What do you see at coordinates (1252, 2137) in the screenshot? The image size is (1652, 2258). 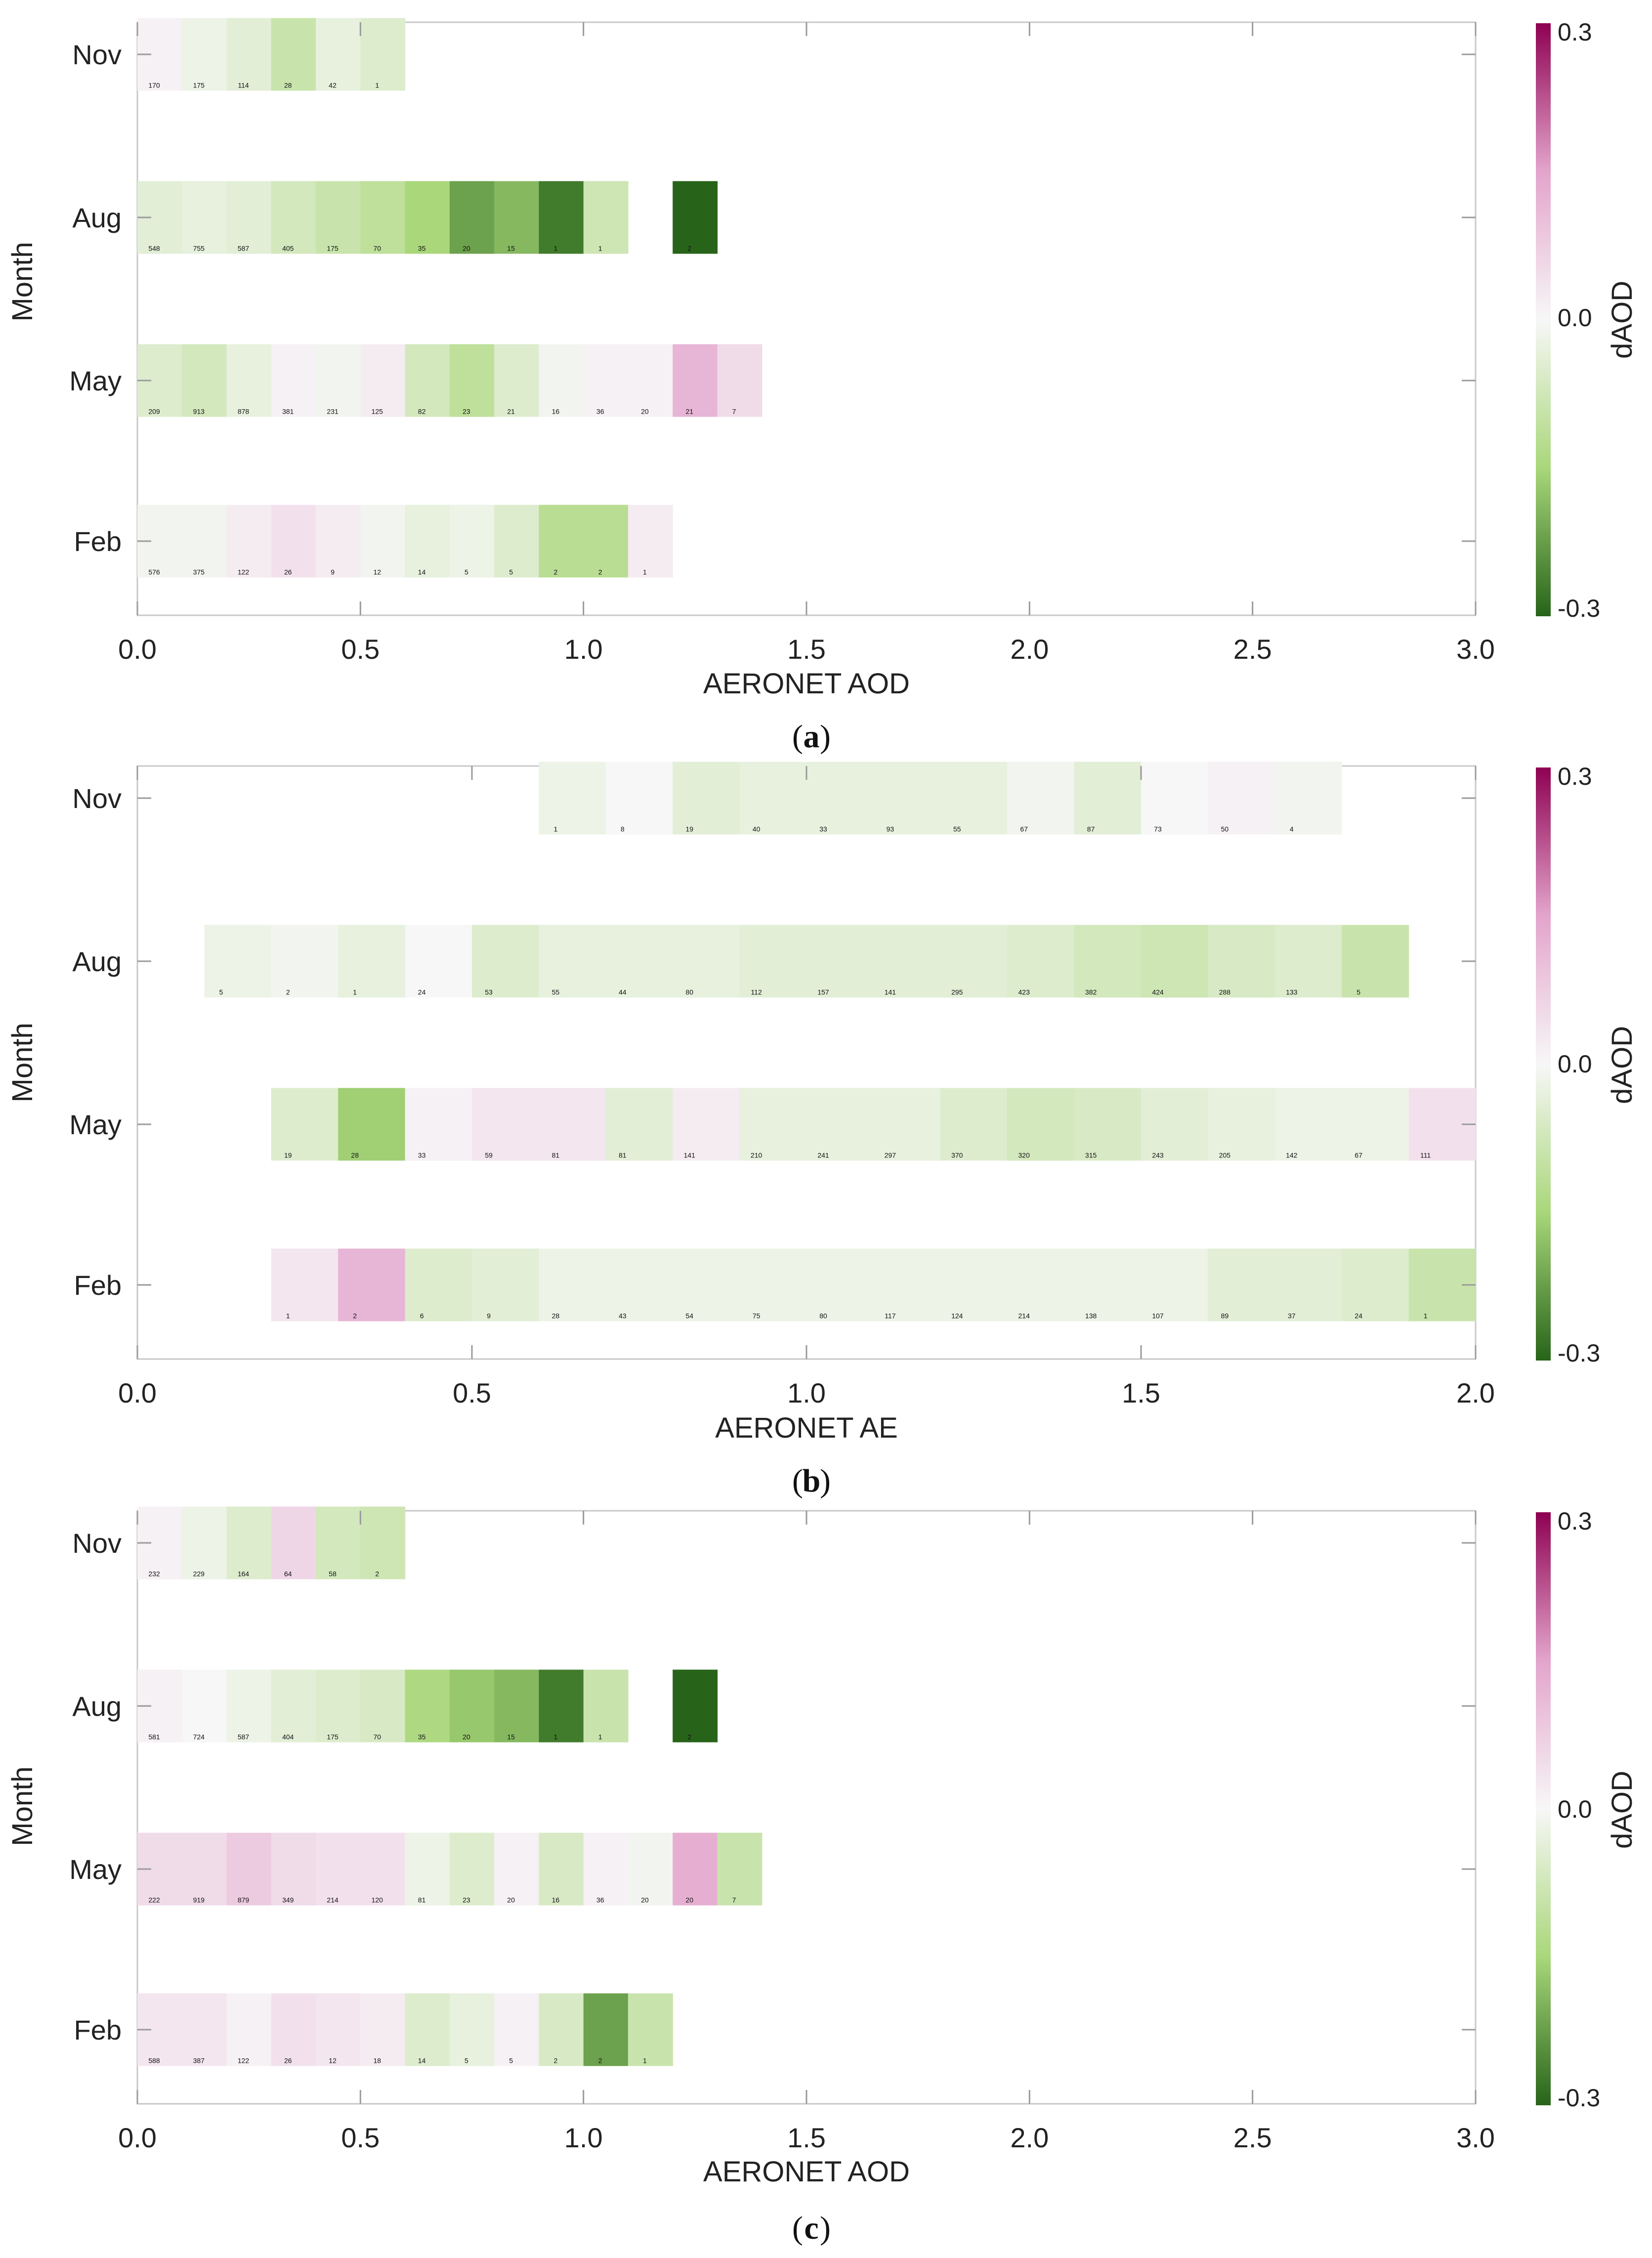 I see `x-tick-label: 2.5` at bounding box center [1252, 2137].